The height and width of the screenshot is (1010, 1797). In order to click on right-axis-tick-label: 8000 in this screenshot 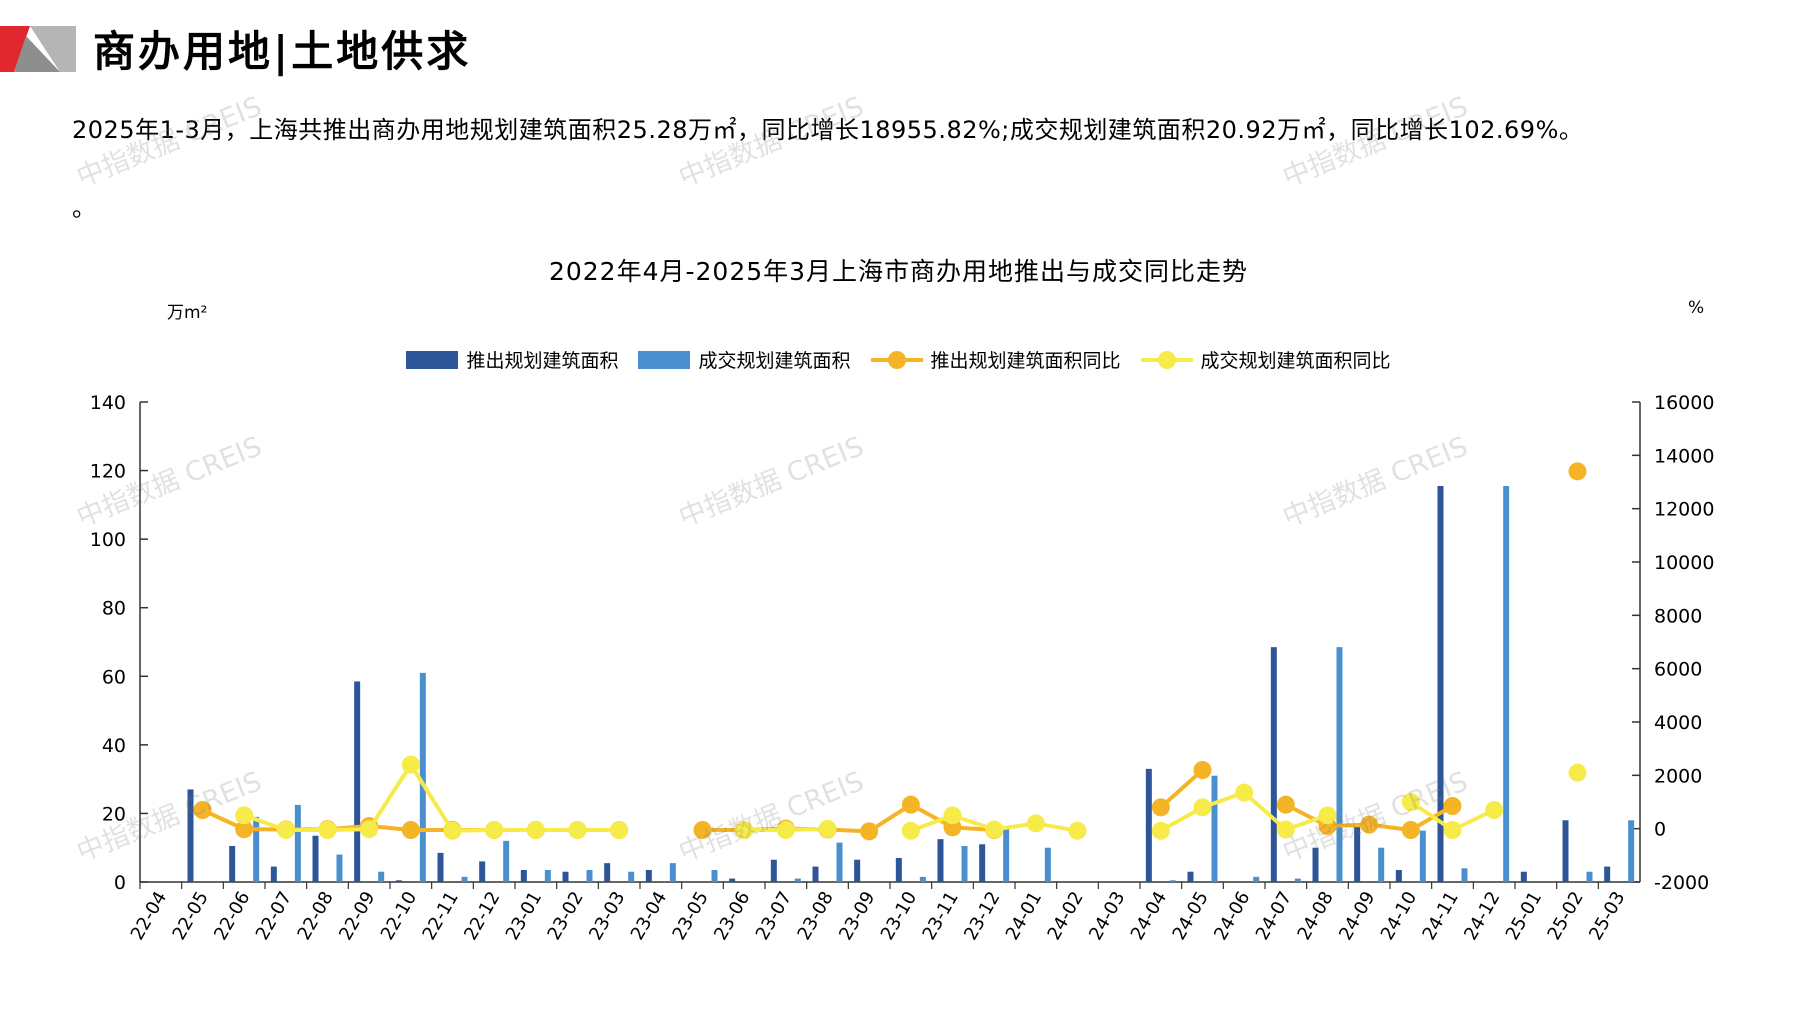, I will do `click(1678, 616)`.